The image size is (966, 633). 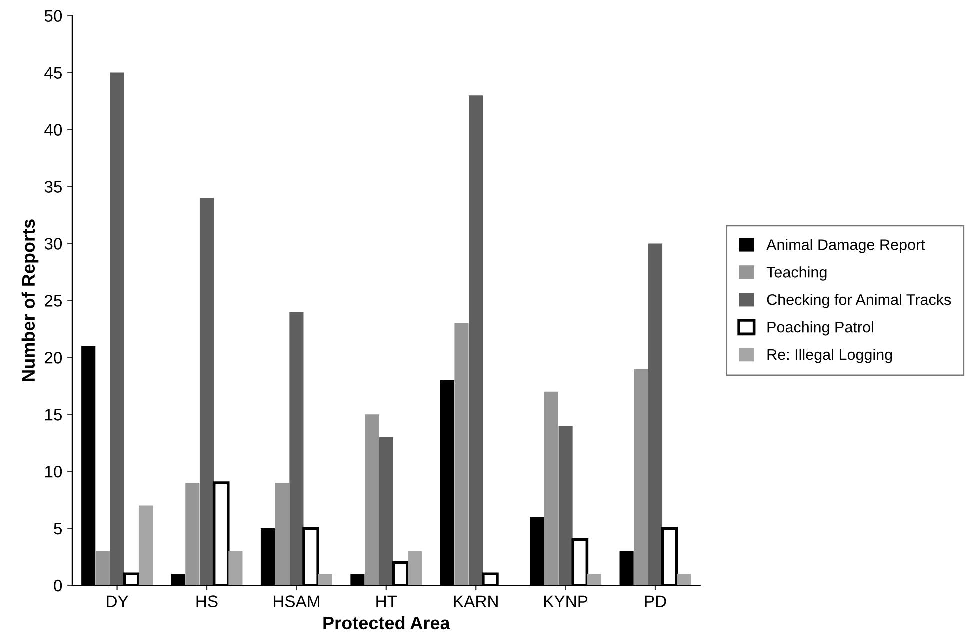 What do you see at coordinates (796, 273) in the screenshot?
I see `legend-label: Teaching` at bounding box center [796, 273].